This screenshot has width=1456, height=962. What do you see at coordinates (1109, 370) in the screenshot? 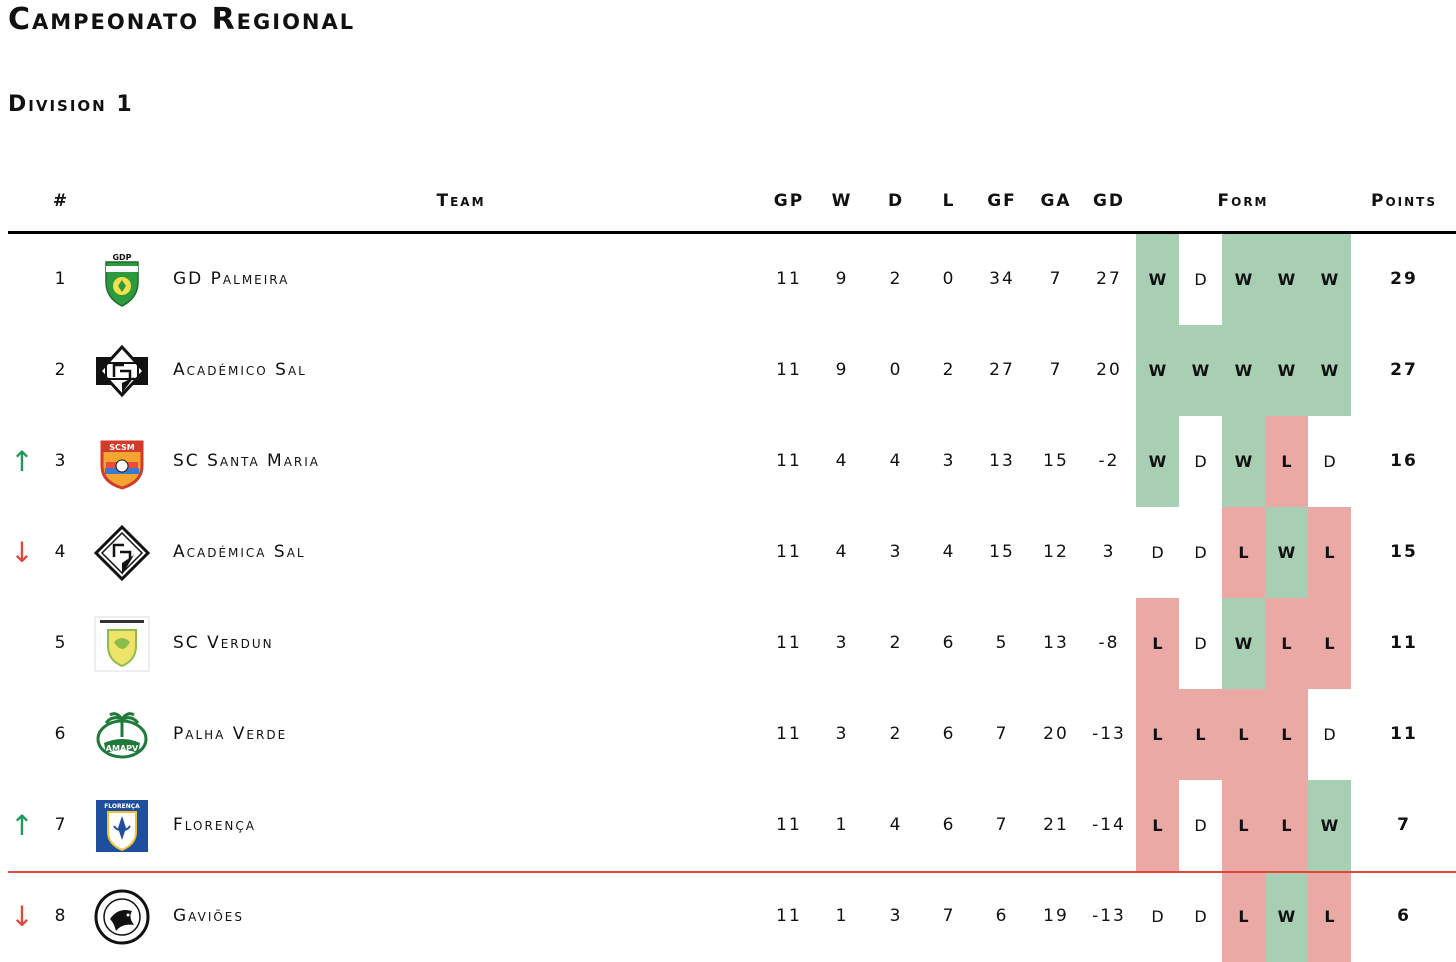
I see `stat-gd: 20` at bounding box center [1109, 370].